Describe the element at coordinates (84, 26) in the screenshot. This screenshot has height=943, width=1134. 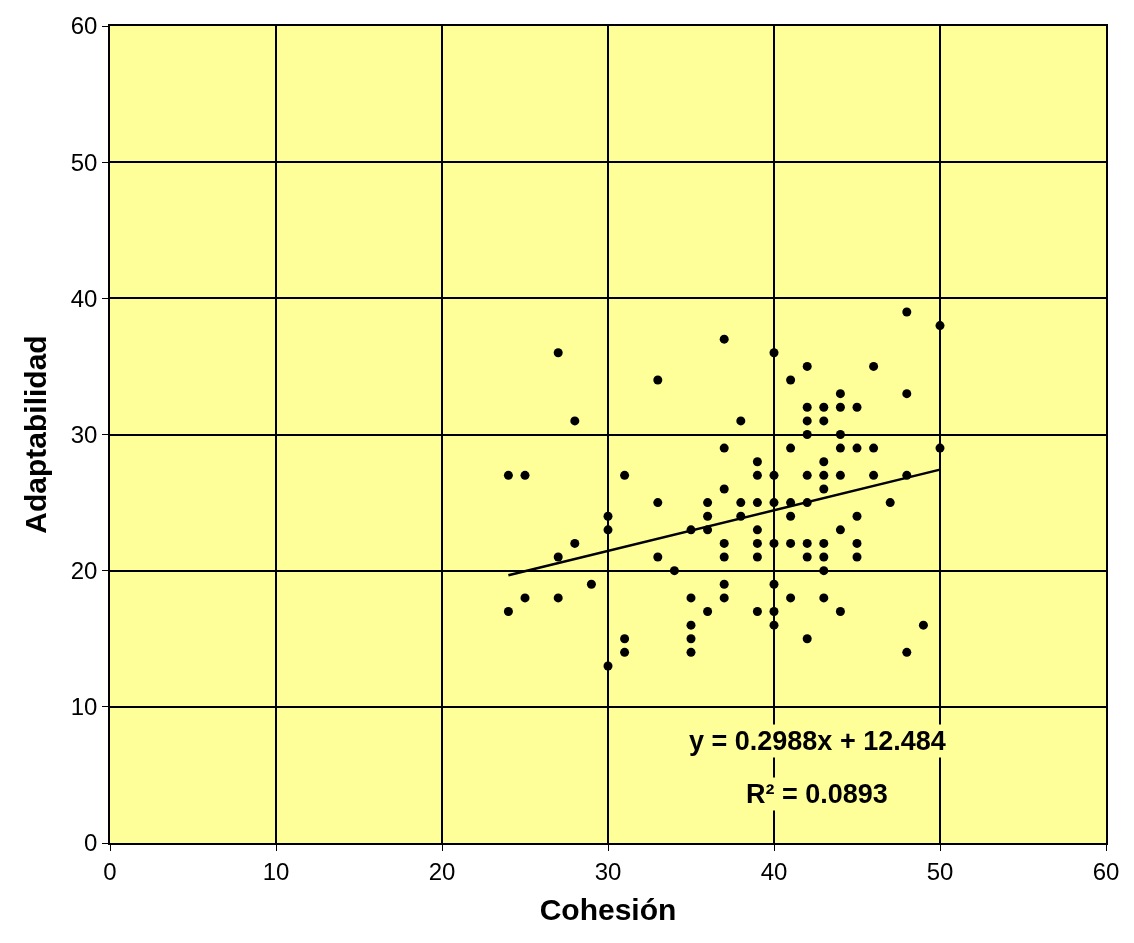
I see `y-tick-label: 60` at that location.